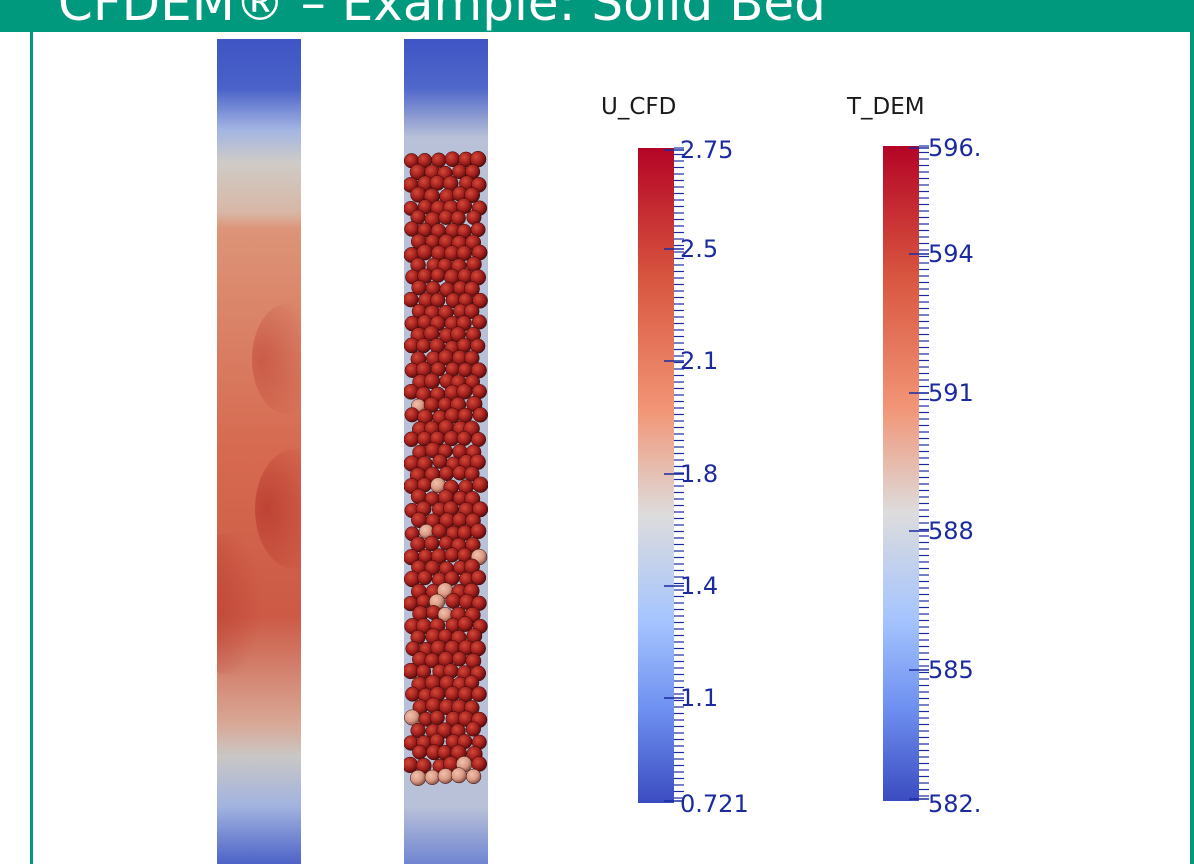 This screenshot has height=864, width=1194. What do you see at coordinates (707, 150) in the screenshot?
I see `u-cfd-tick-label: 2.75` at bounding box center [707, 150].